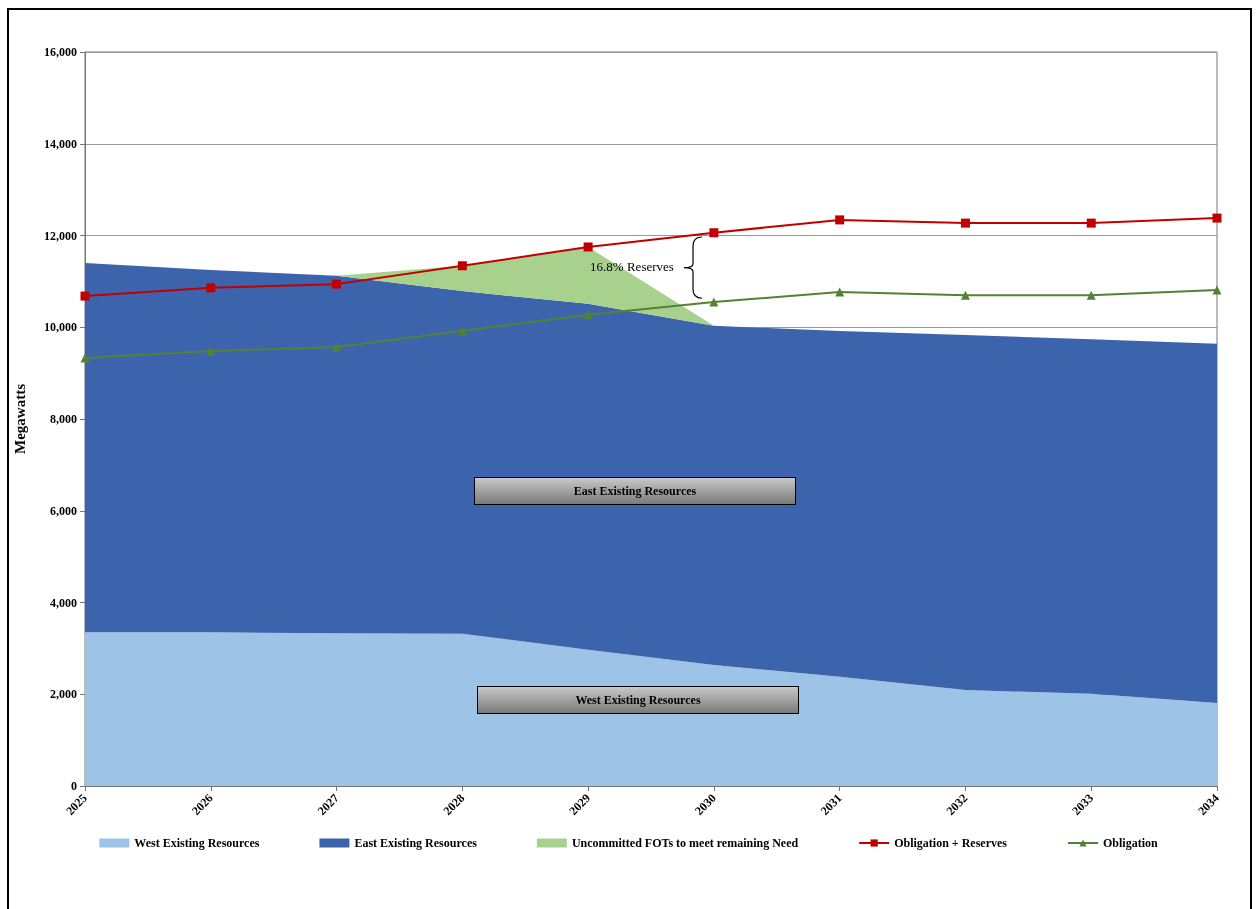  Describe the element at coordinates (19, 418) in the screenshot. I see `y-axis-title: Megawatts` at that location.